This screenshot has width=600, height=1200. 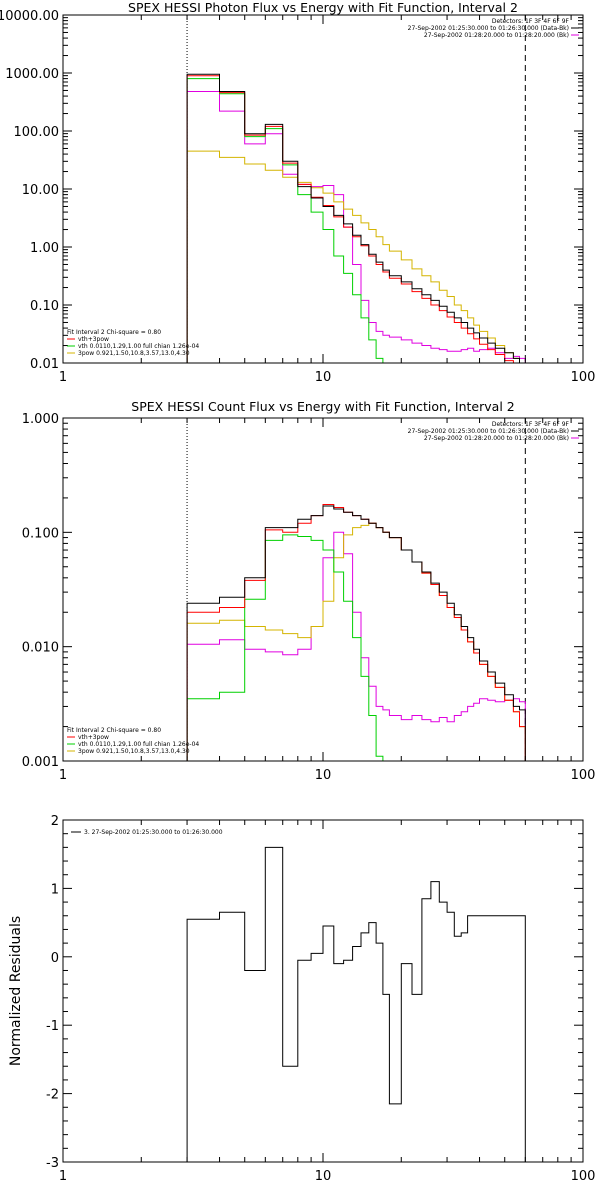 What do you see at coordinates (52, 1163) in the screenshot?
I see `y-tick-label: -3` at bounding box center [52, 1163].